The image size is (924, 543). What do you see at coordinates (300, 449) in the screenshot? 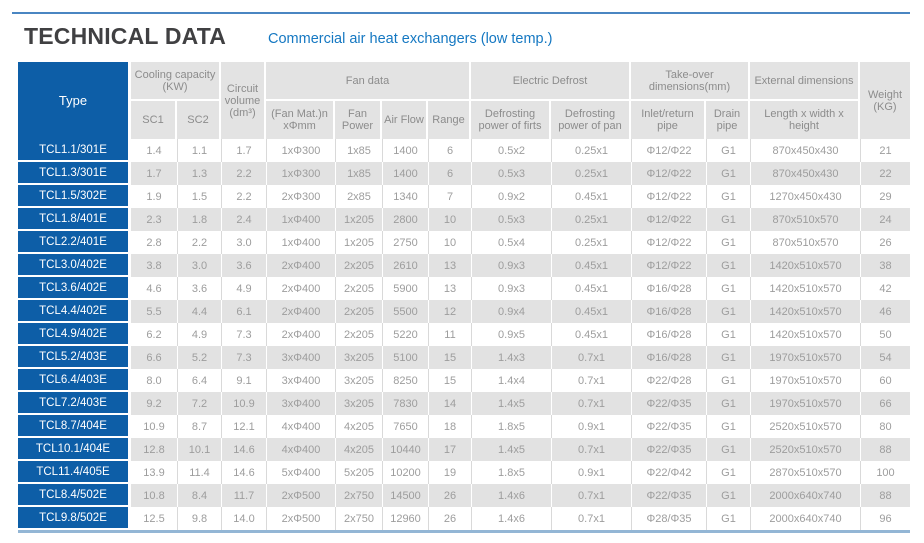
I see `table-cell: 4xΦ400` at bounding box center [300, 449].